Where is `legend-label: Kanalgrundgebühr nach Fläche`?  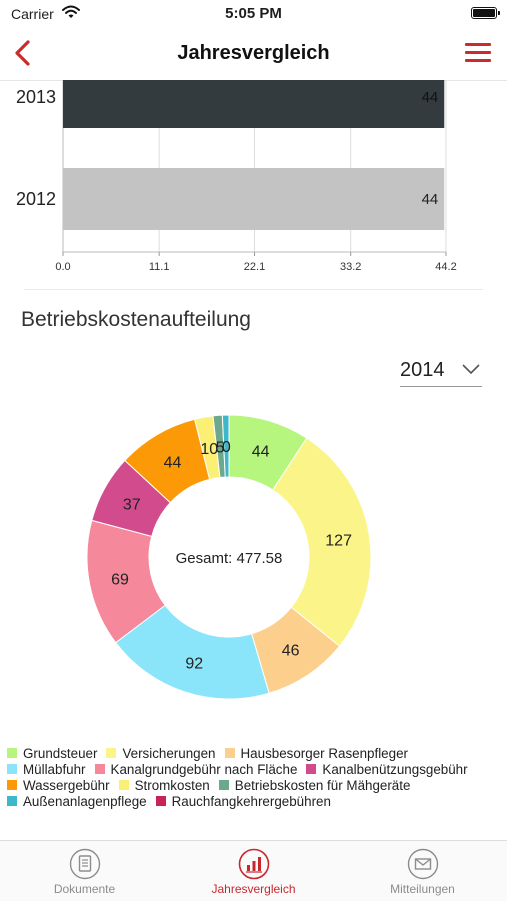
legend-label: Kanalgrundgebühr nach Fläche is located at coordinates (204, 769).